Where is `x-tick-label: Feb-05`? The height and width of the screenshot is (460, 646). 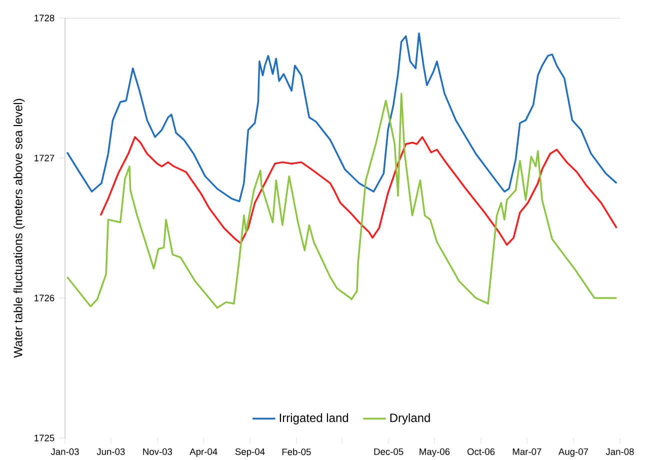
x-tick-label: Feb-05 is located at coordinates (296, 452).